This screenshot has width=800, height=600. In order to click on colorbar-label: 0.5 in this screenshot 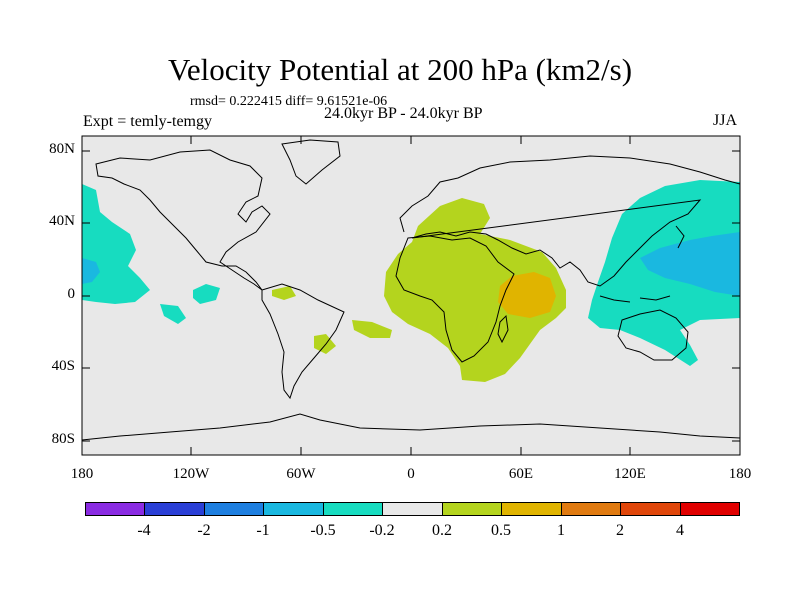, I will do `click(501, 530)`.